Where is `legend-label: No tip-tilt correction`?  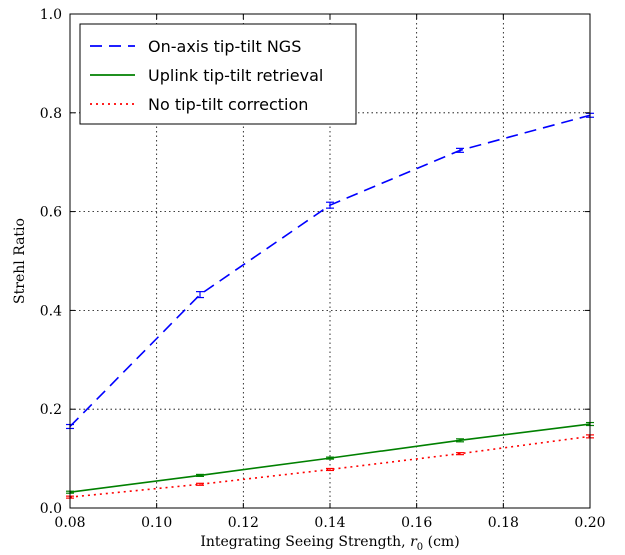
legend-label: No tip-tilt correction is located at coordinates (228, 104).